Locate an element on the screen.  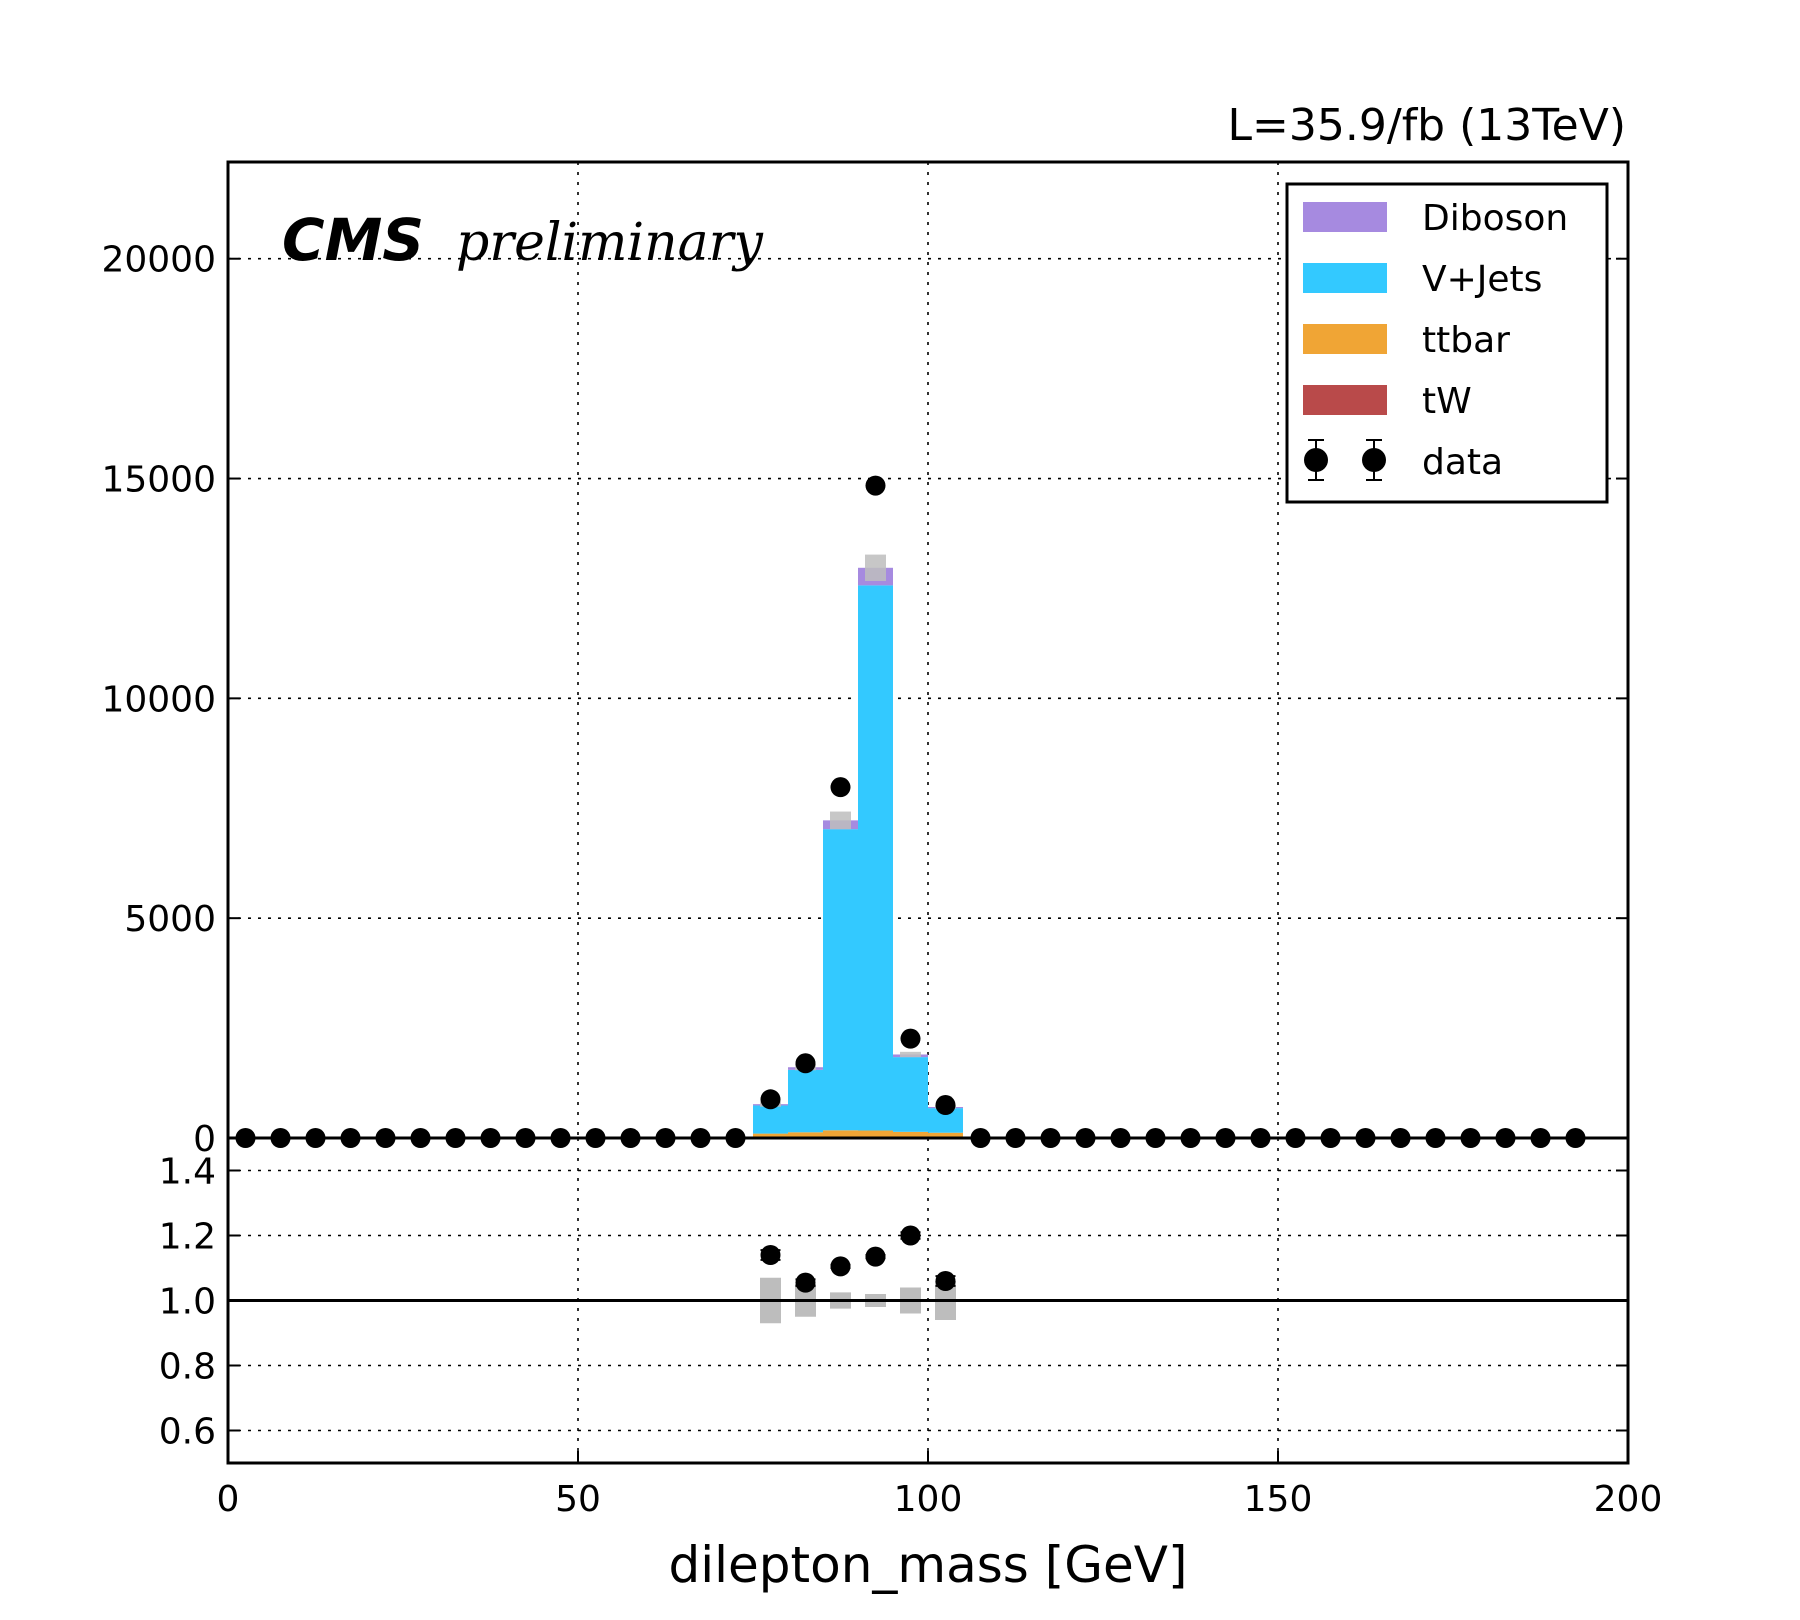
ratio-y-tick-labels: 0.6 0.8 1.0 1.2 1.4 is located at coordinates (187, 1302).